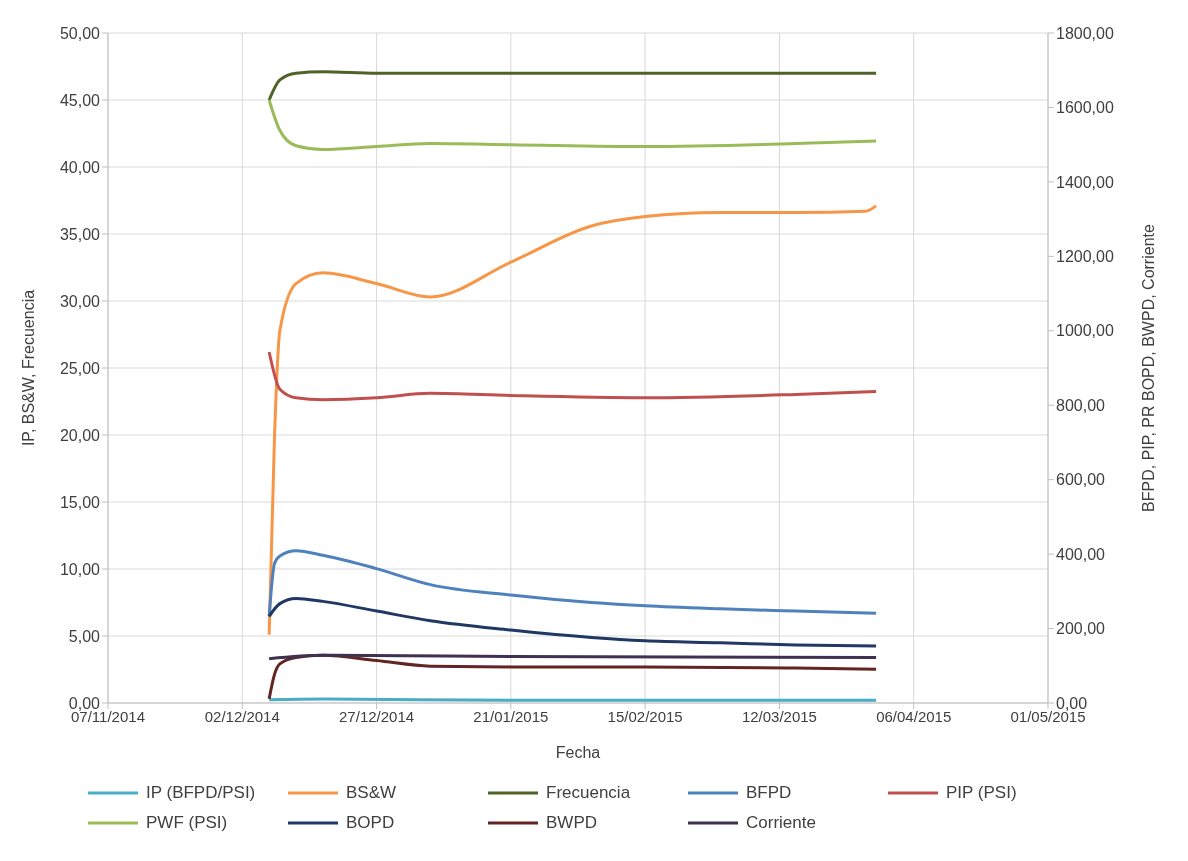 The width and height of the screenshot is (1188, 861). Describe the element at coordinates (981, 793) in the screenshot. I see `legend-label: PIP (PSI)` at that location.